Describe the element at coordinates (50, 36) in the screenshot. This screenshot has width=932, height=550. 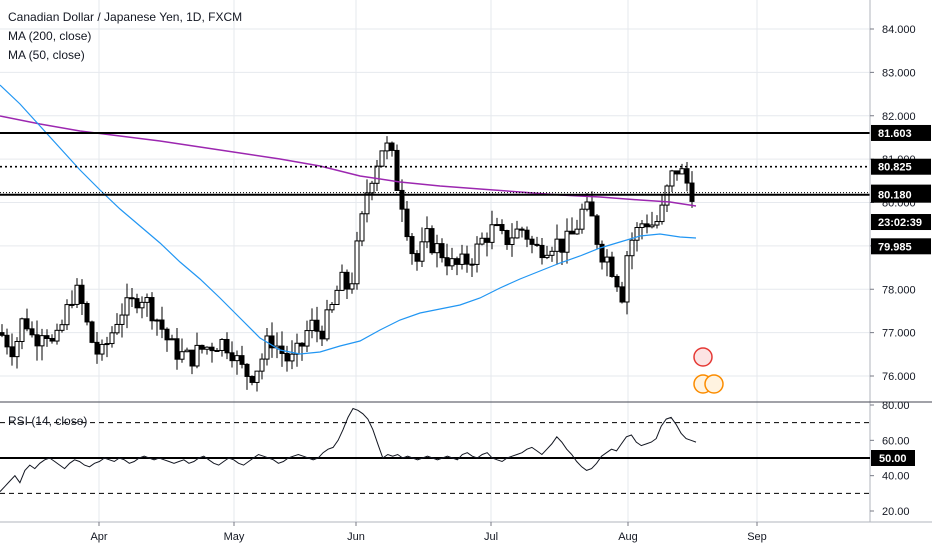
I see `ma200-legend: MA (200, close)` at that location.